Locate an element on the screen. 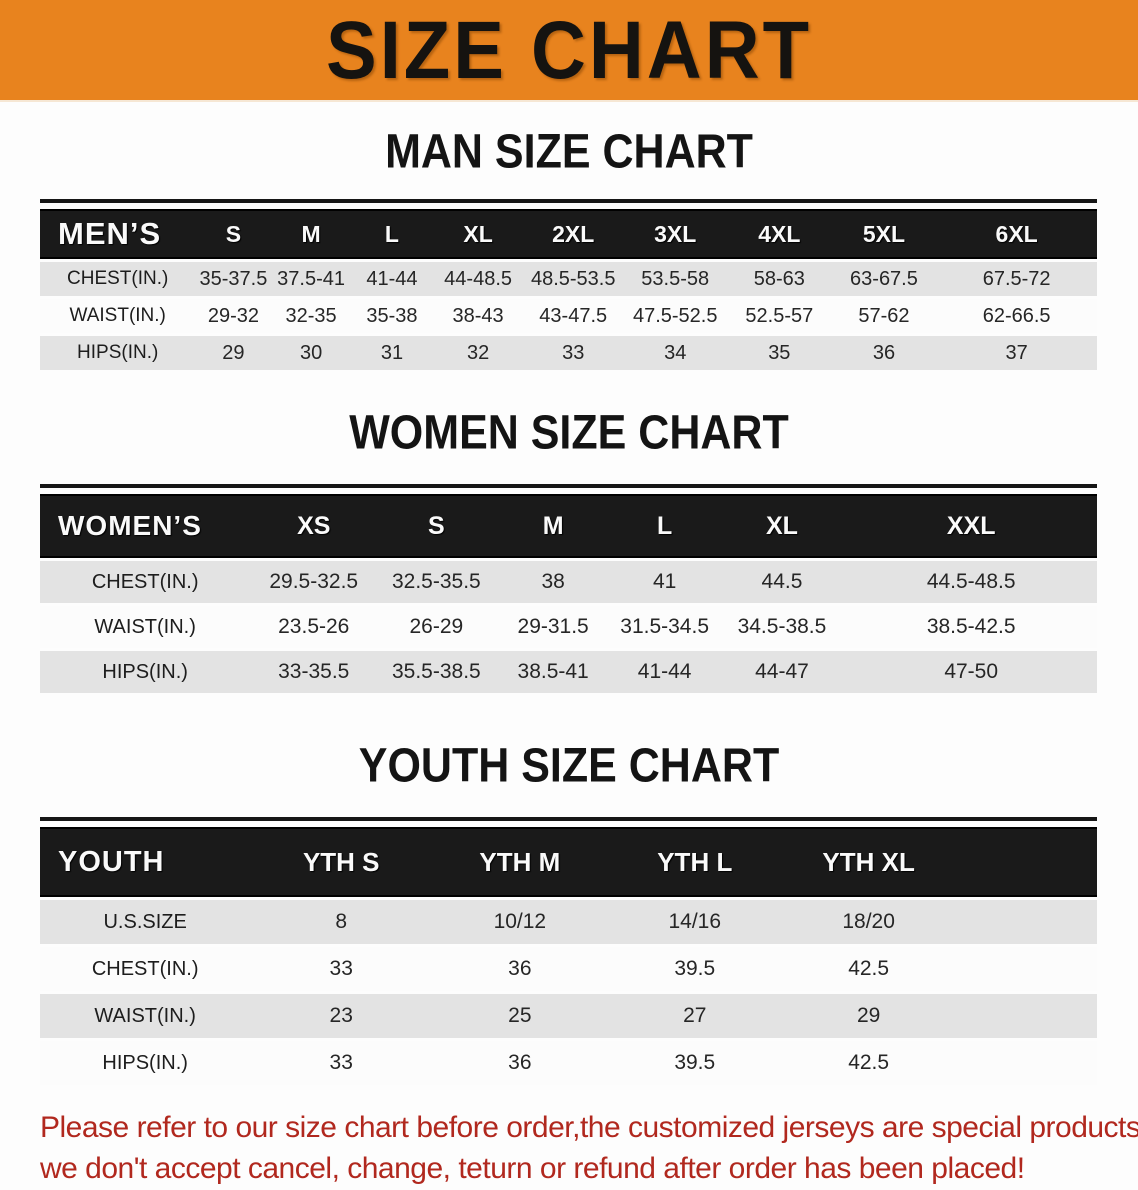  size-value-cell: 44.5 is located at coordinates (782, 582).